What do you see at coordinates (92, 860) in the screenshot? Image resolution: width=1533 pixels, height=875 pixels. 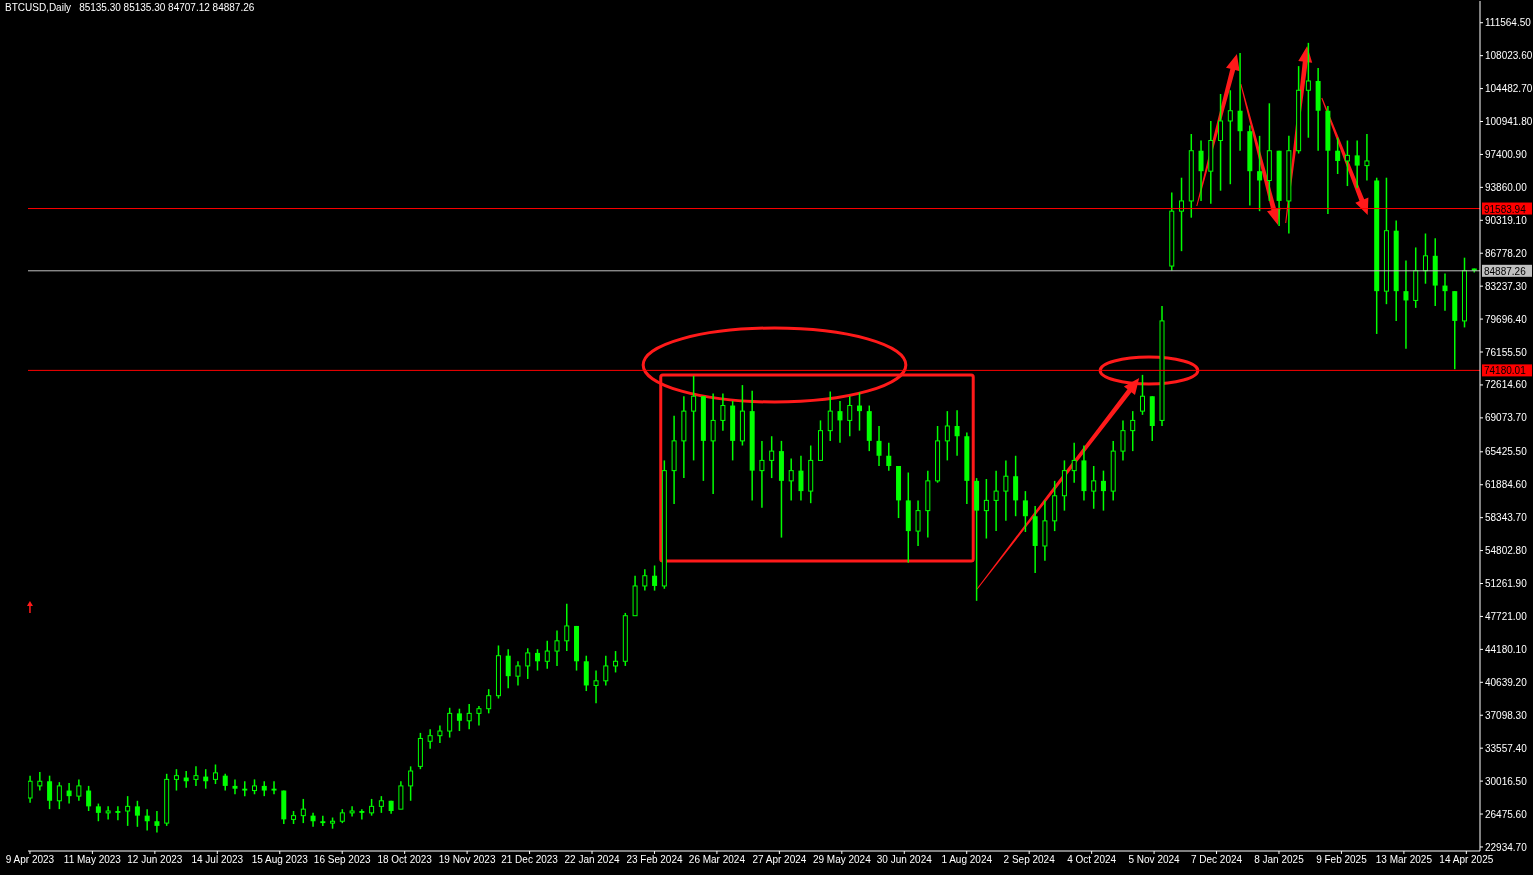 I see `x-tick-label: 11 May 2023` at bounding box center [92, 860].